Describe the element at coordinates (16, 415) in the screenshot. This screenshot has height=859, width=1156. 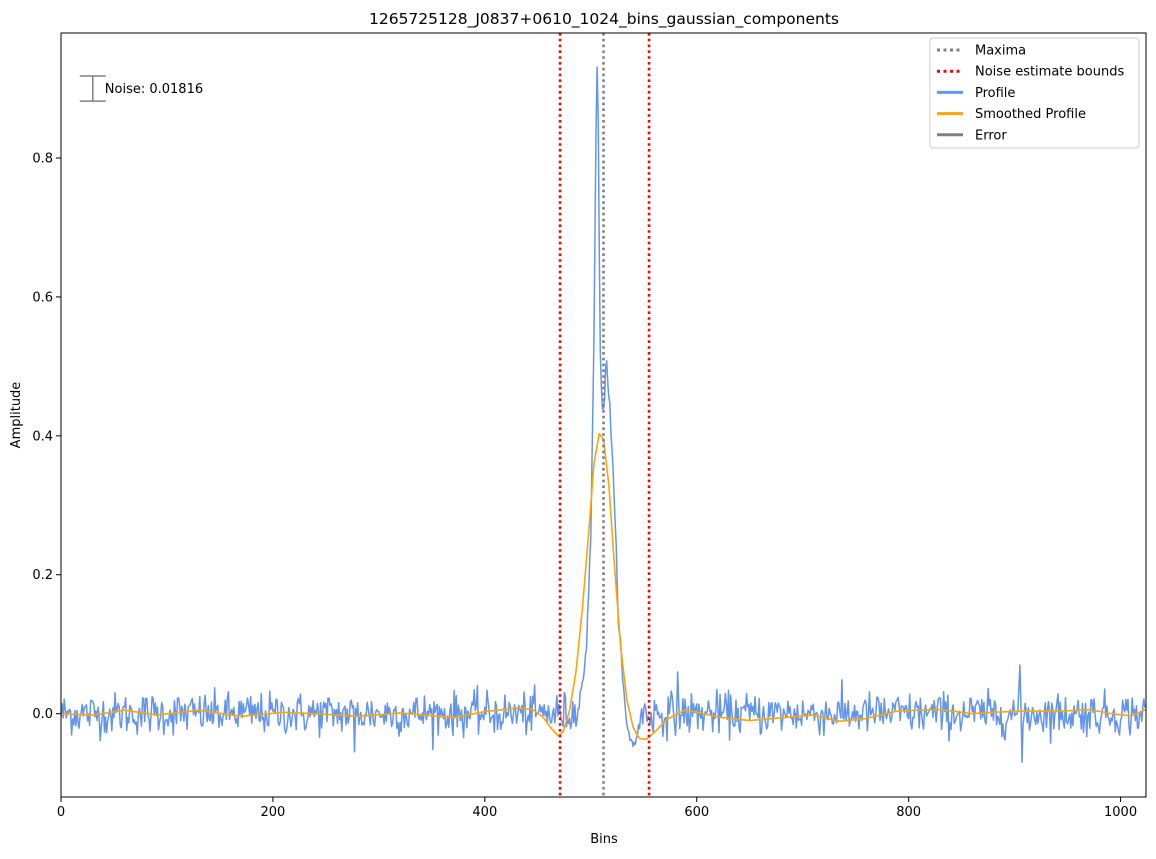
I see `y-axis-label: Amplitude` at that location.